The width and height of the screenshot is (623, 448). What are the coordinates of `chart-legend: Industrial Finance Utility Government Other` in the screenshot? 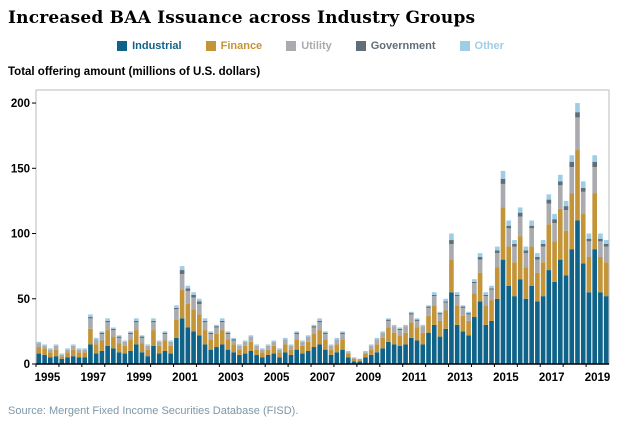 It's located at (310, 46).